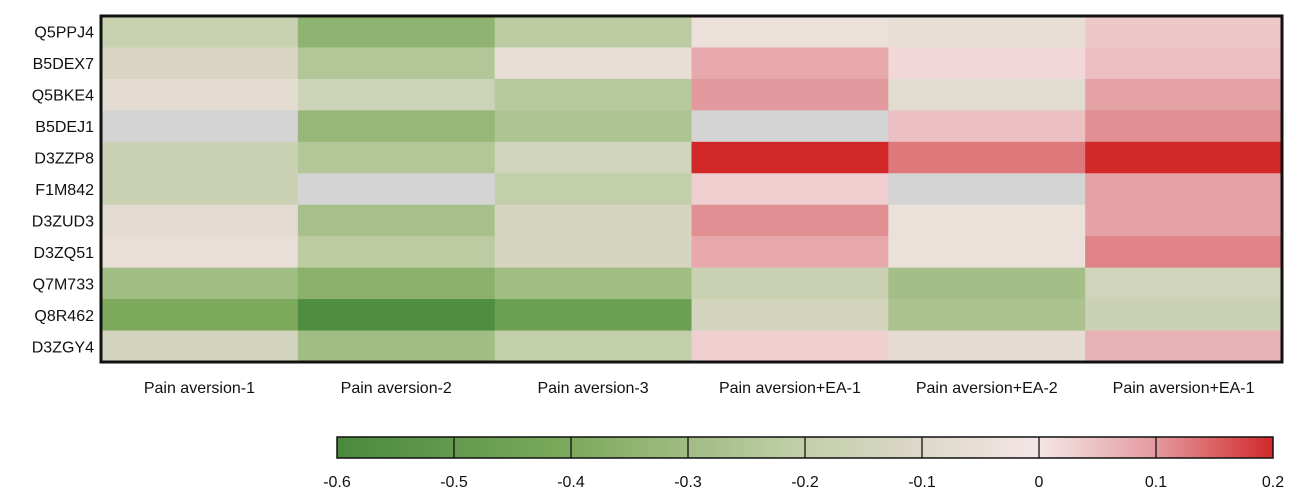 This screenshot has height=493, width=1290. What do you see at coordinates (987, 388) in the screenshot?
I see `column-label: Pain aversion+EA-2` at bounding box center [987, 388].